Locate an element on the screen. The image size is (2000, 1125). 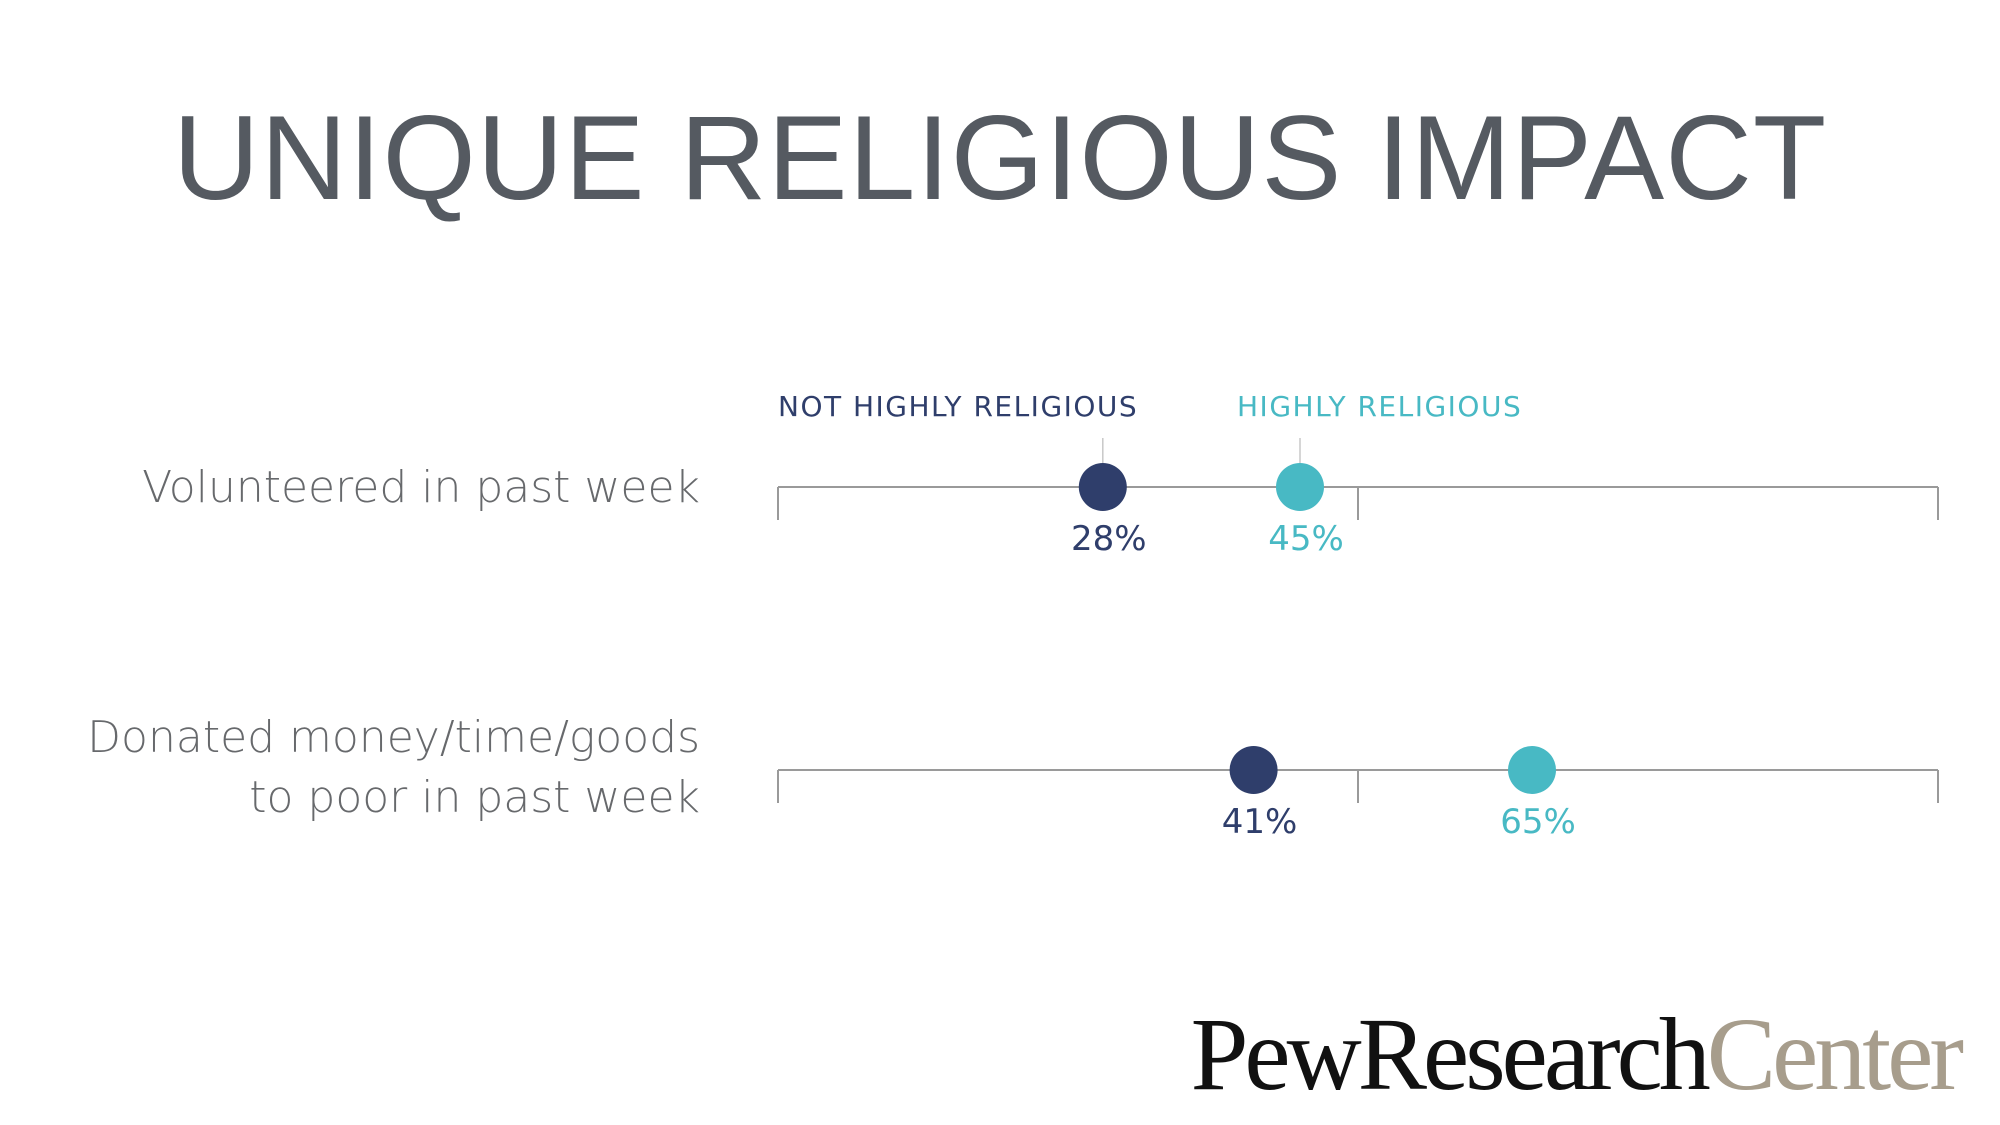
logo-part-pewresearch: PewResearch is located at coordinates (1450, 1054).